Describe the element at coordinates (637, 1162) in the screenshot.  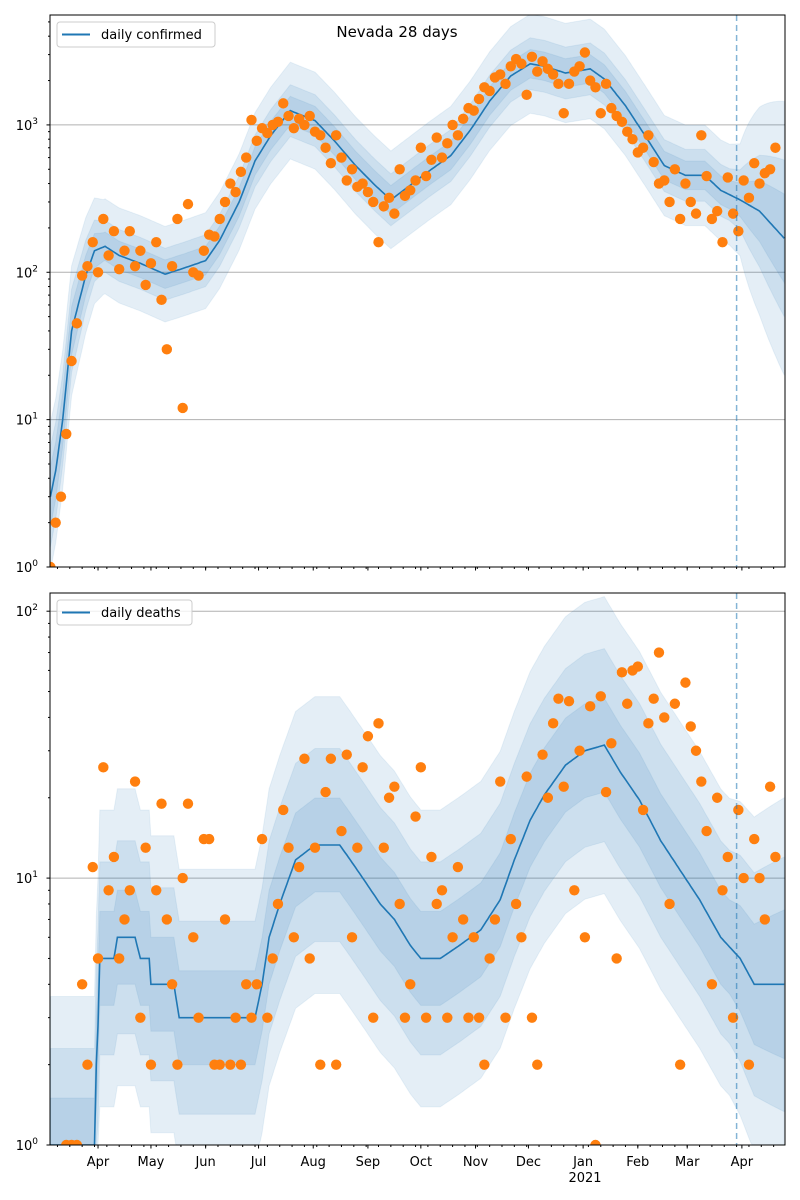
I see `x-tick-label: Feb` at that location.